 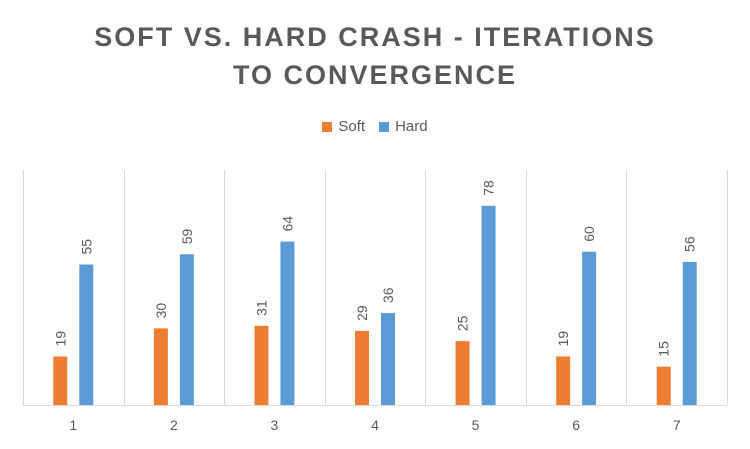 What do you see at coordinates (187, 237) in the screenshot?
I see `data-label-hard-2: 59` at bounding box center [187, 237].